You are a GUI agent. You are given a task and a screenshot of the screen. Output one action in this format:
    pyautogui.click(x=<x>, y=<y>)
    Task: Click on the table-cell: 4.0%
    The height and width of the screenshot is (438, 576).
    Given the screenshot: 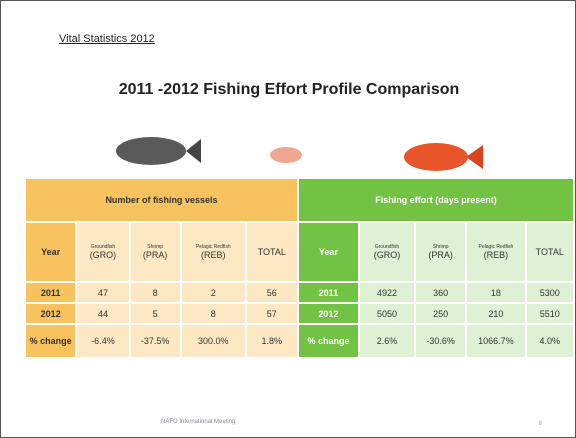 What is the action you would take?
    pyautogui.click(x=550, y=341)
    